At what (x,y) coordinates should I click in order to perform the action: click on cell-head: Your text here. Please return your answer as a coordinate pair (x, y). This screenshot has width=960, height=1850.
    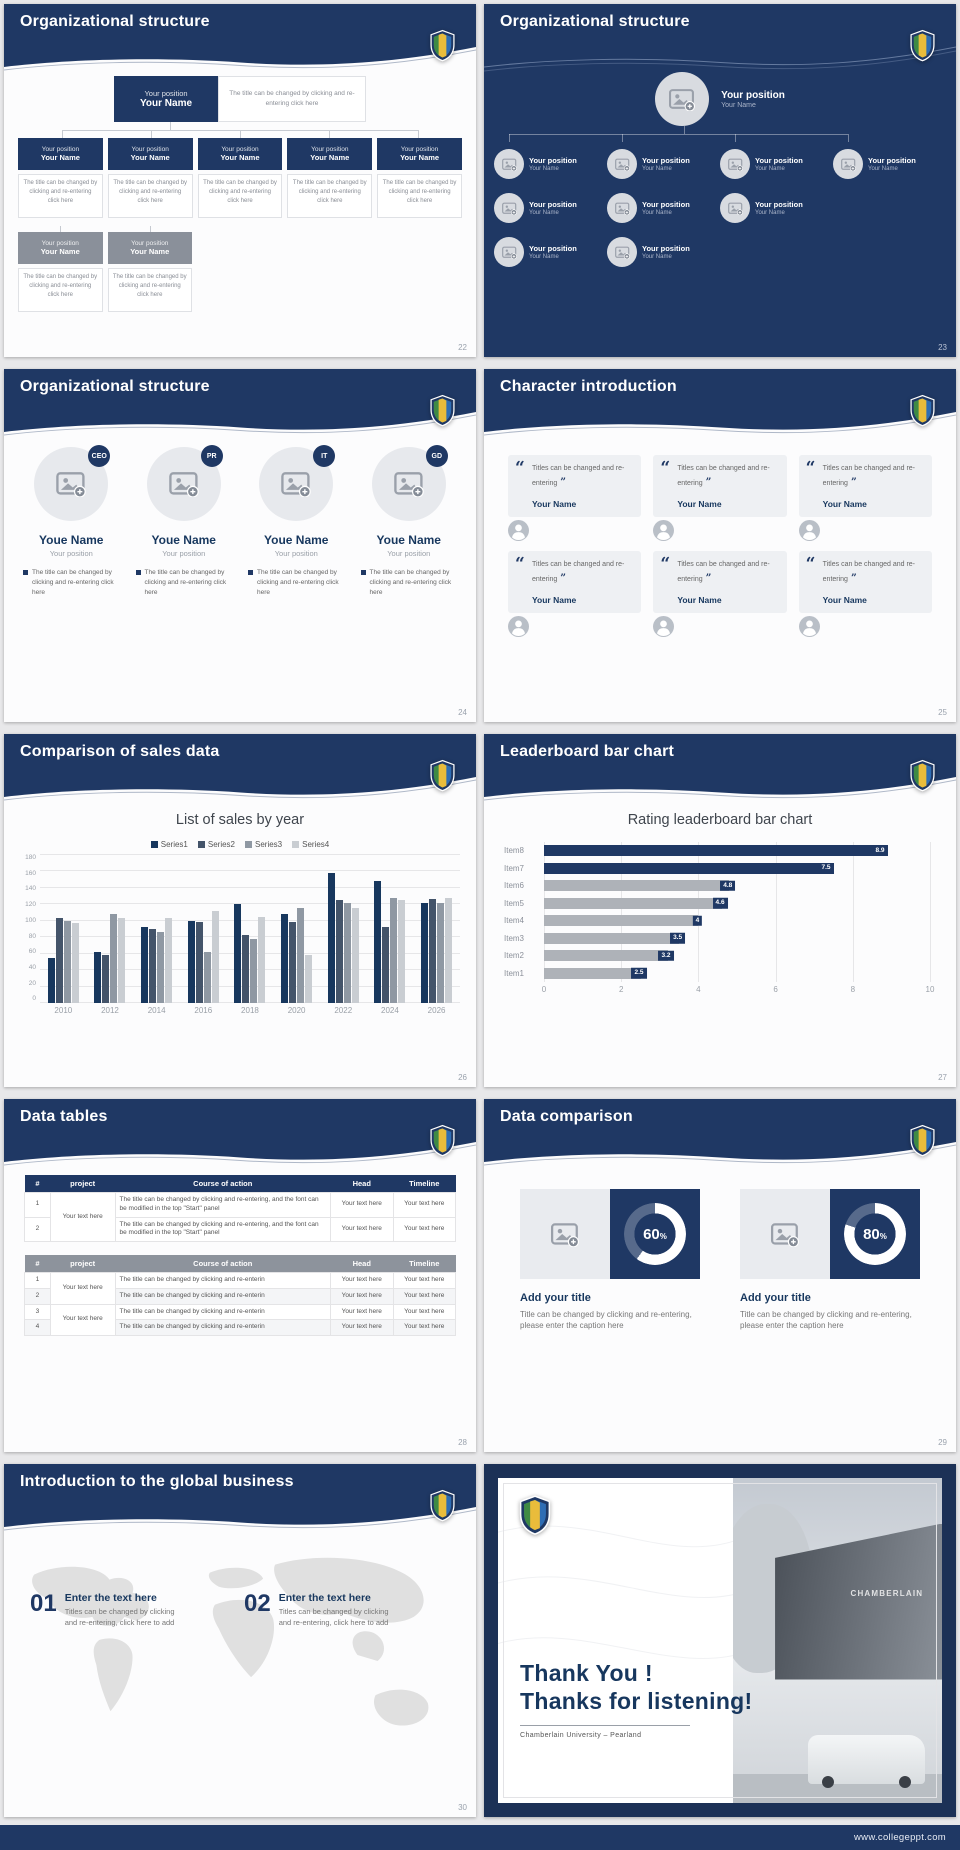
    Looking at the image, I should click on (362, 1312).